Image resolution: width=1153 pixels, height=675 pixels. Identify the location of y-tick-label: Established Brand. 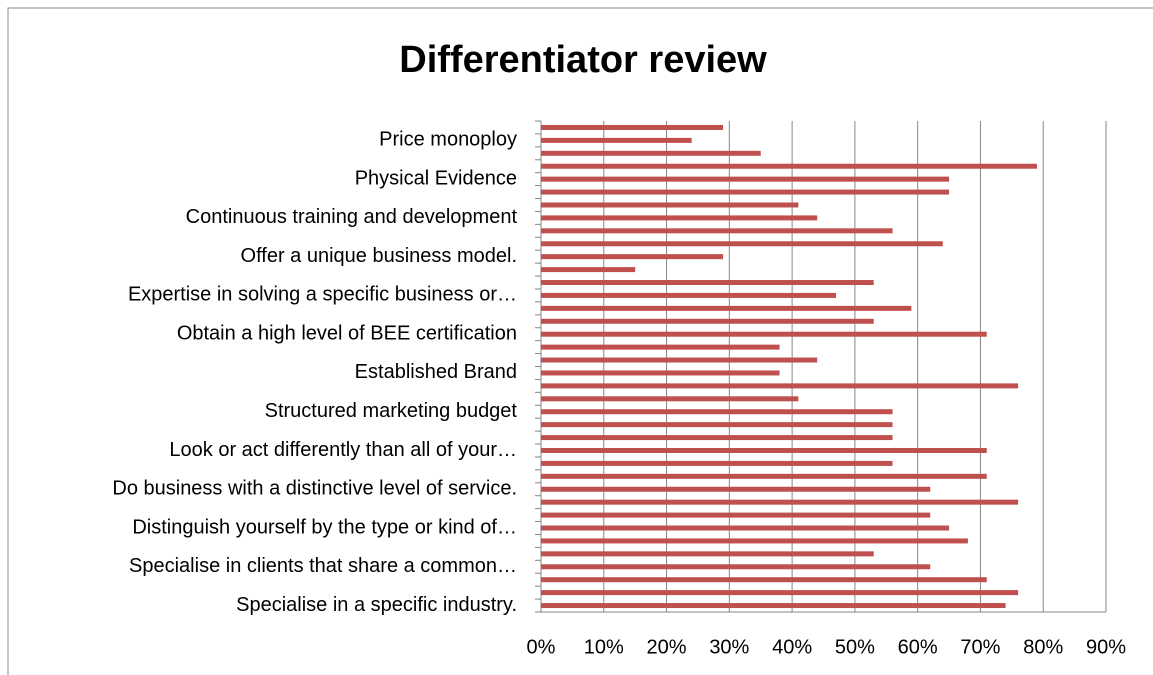
(436, 372).